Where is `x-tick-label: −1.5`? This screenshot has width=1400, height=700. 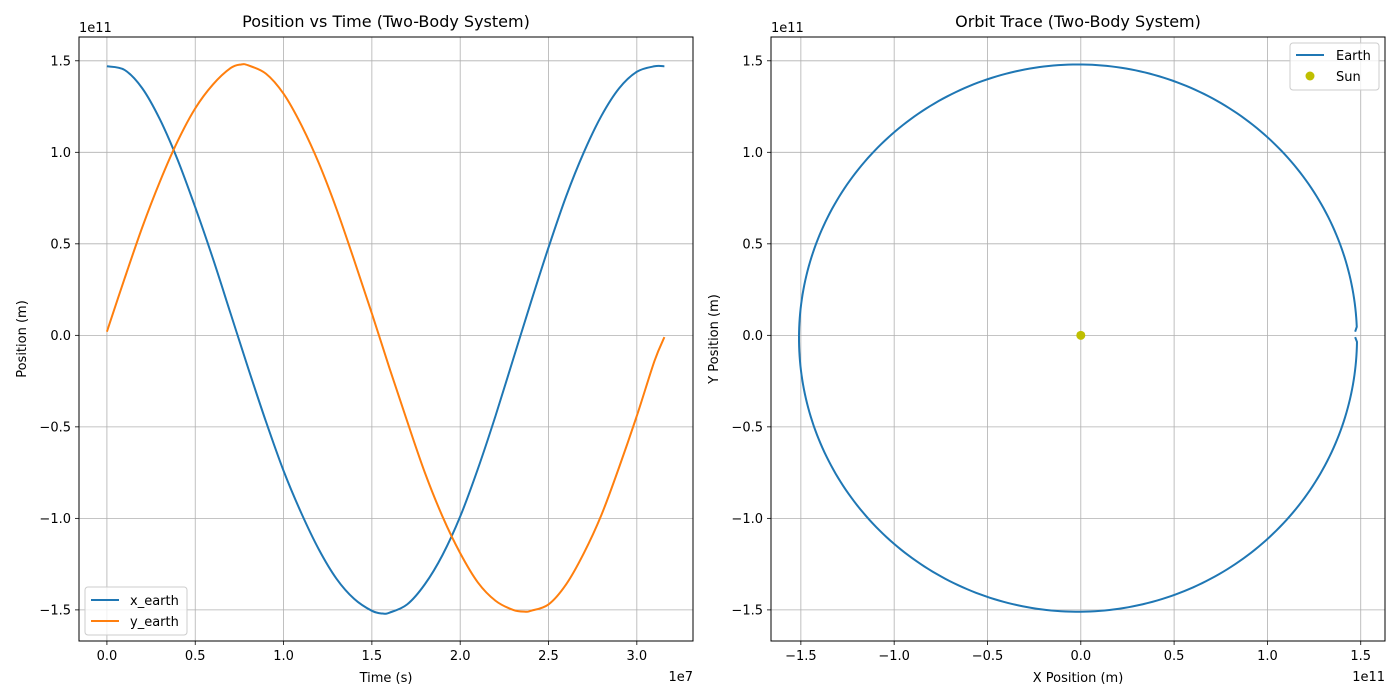
x-tick-label: −1.5 is located at coordinates (801, 656).